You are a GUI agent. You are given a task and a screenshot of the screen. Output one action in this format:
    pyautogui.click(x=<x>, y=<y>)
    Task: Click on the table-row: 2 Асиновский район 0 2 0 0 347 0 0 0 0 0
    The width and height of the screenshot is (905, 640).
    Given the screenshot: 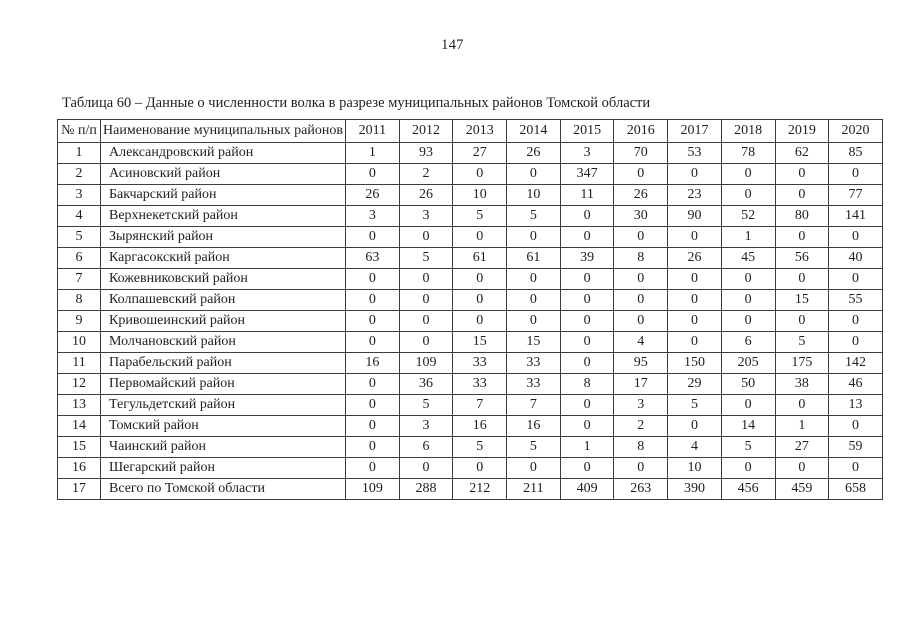 What is the action you would take?
    pyautogui.click(x=470, y=174)
    